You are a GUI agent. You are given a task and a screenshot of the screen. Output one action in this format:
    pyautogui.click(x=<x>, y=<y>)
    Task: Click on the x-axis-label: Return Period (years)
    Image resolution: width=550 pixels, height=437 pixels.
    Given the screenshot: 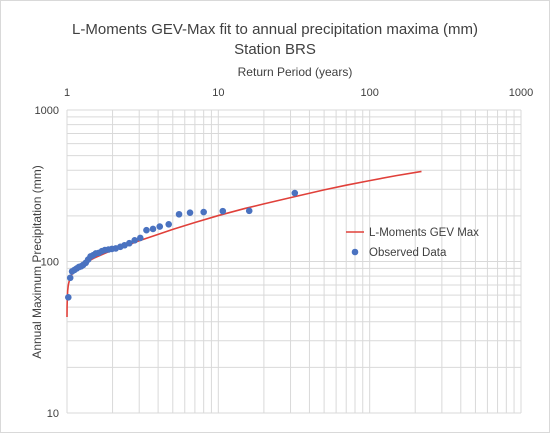 What is the action you would take?
    pyautogui.click(x=295, y=72)
    